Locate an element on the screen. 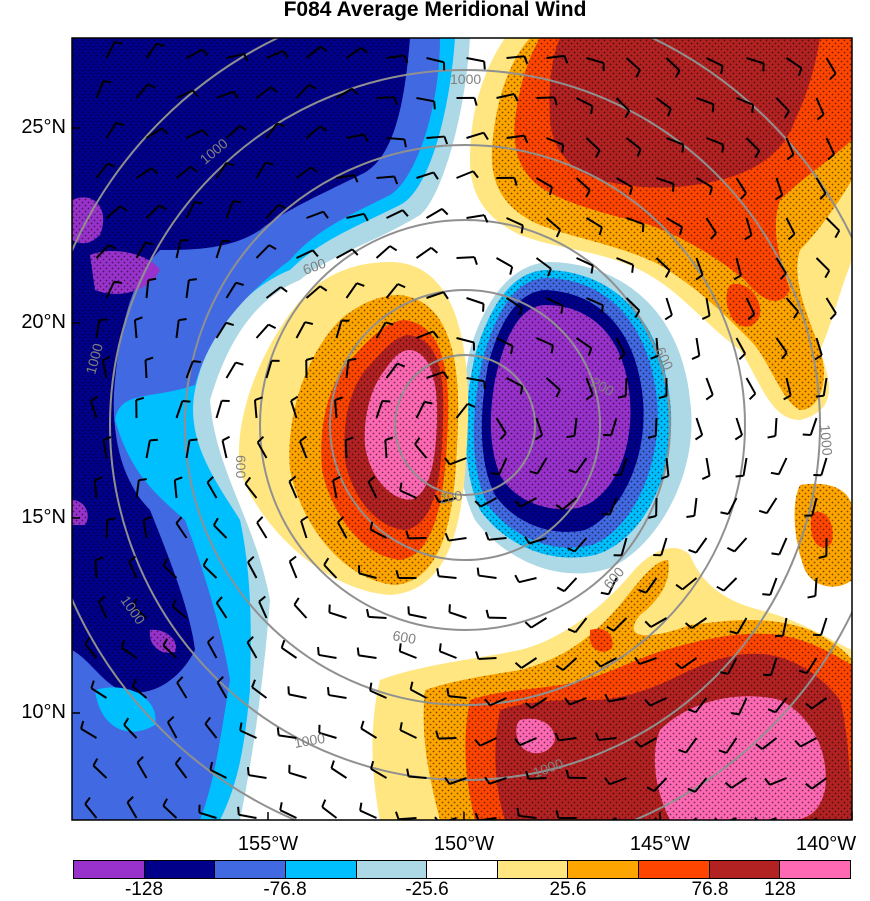 This screenshot has width=870, height=901. colorbar-label: -128 is located at coordinates (144, 890).